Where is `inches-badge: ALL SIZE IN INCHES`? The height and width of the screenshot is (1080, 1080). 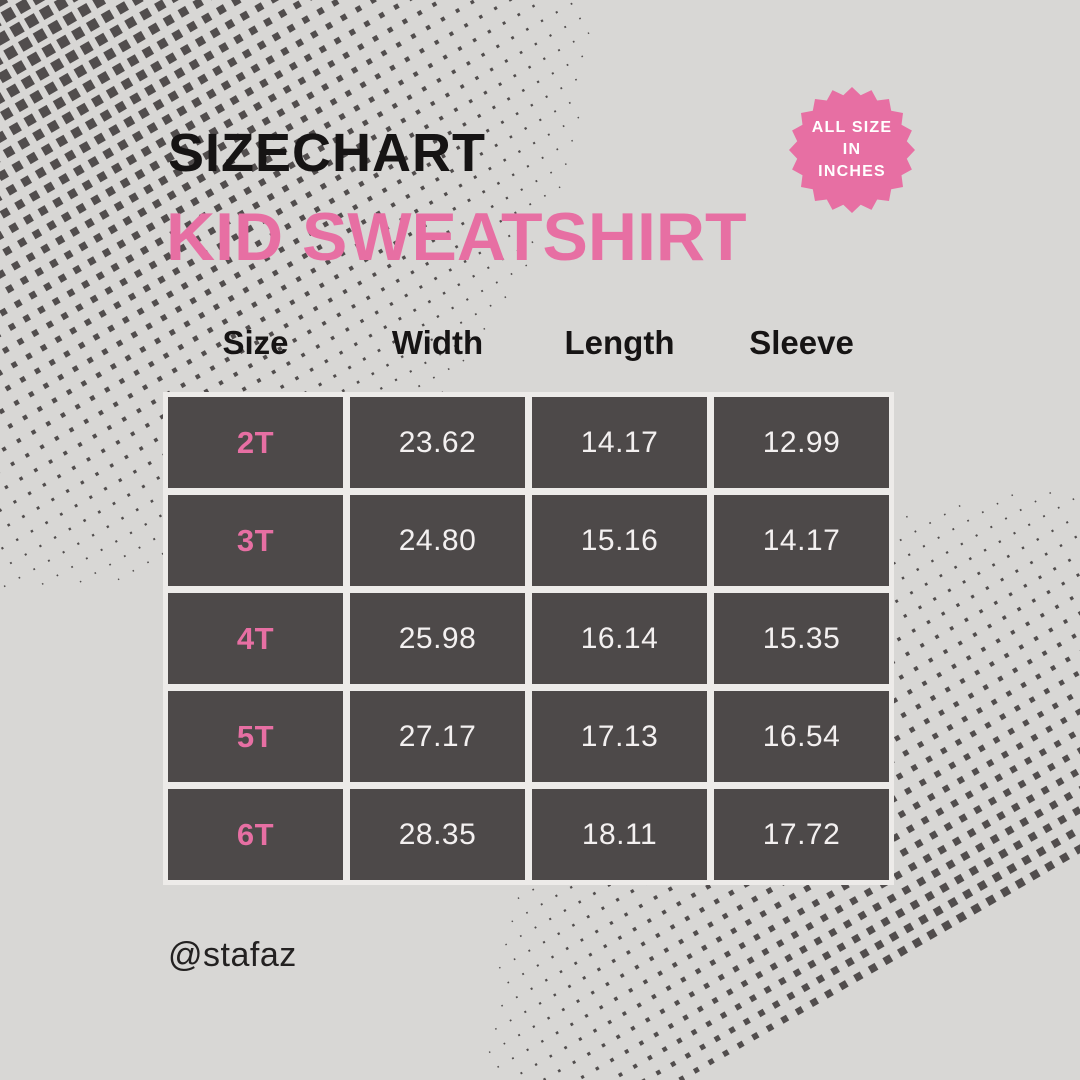
inches-badge: ALL SIZE IN INCHES is located at coordinates (852, 150).